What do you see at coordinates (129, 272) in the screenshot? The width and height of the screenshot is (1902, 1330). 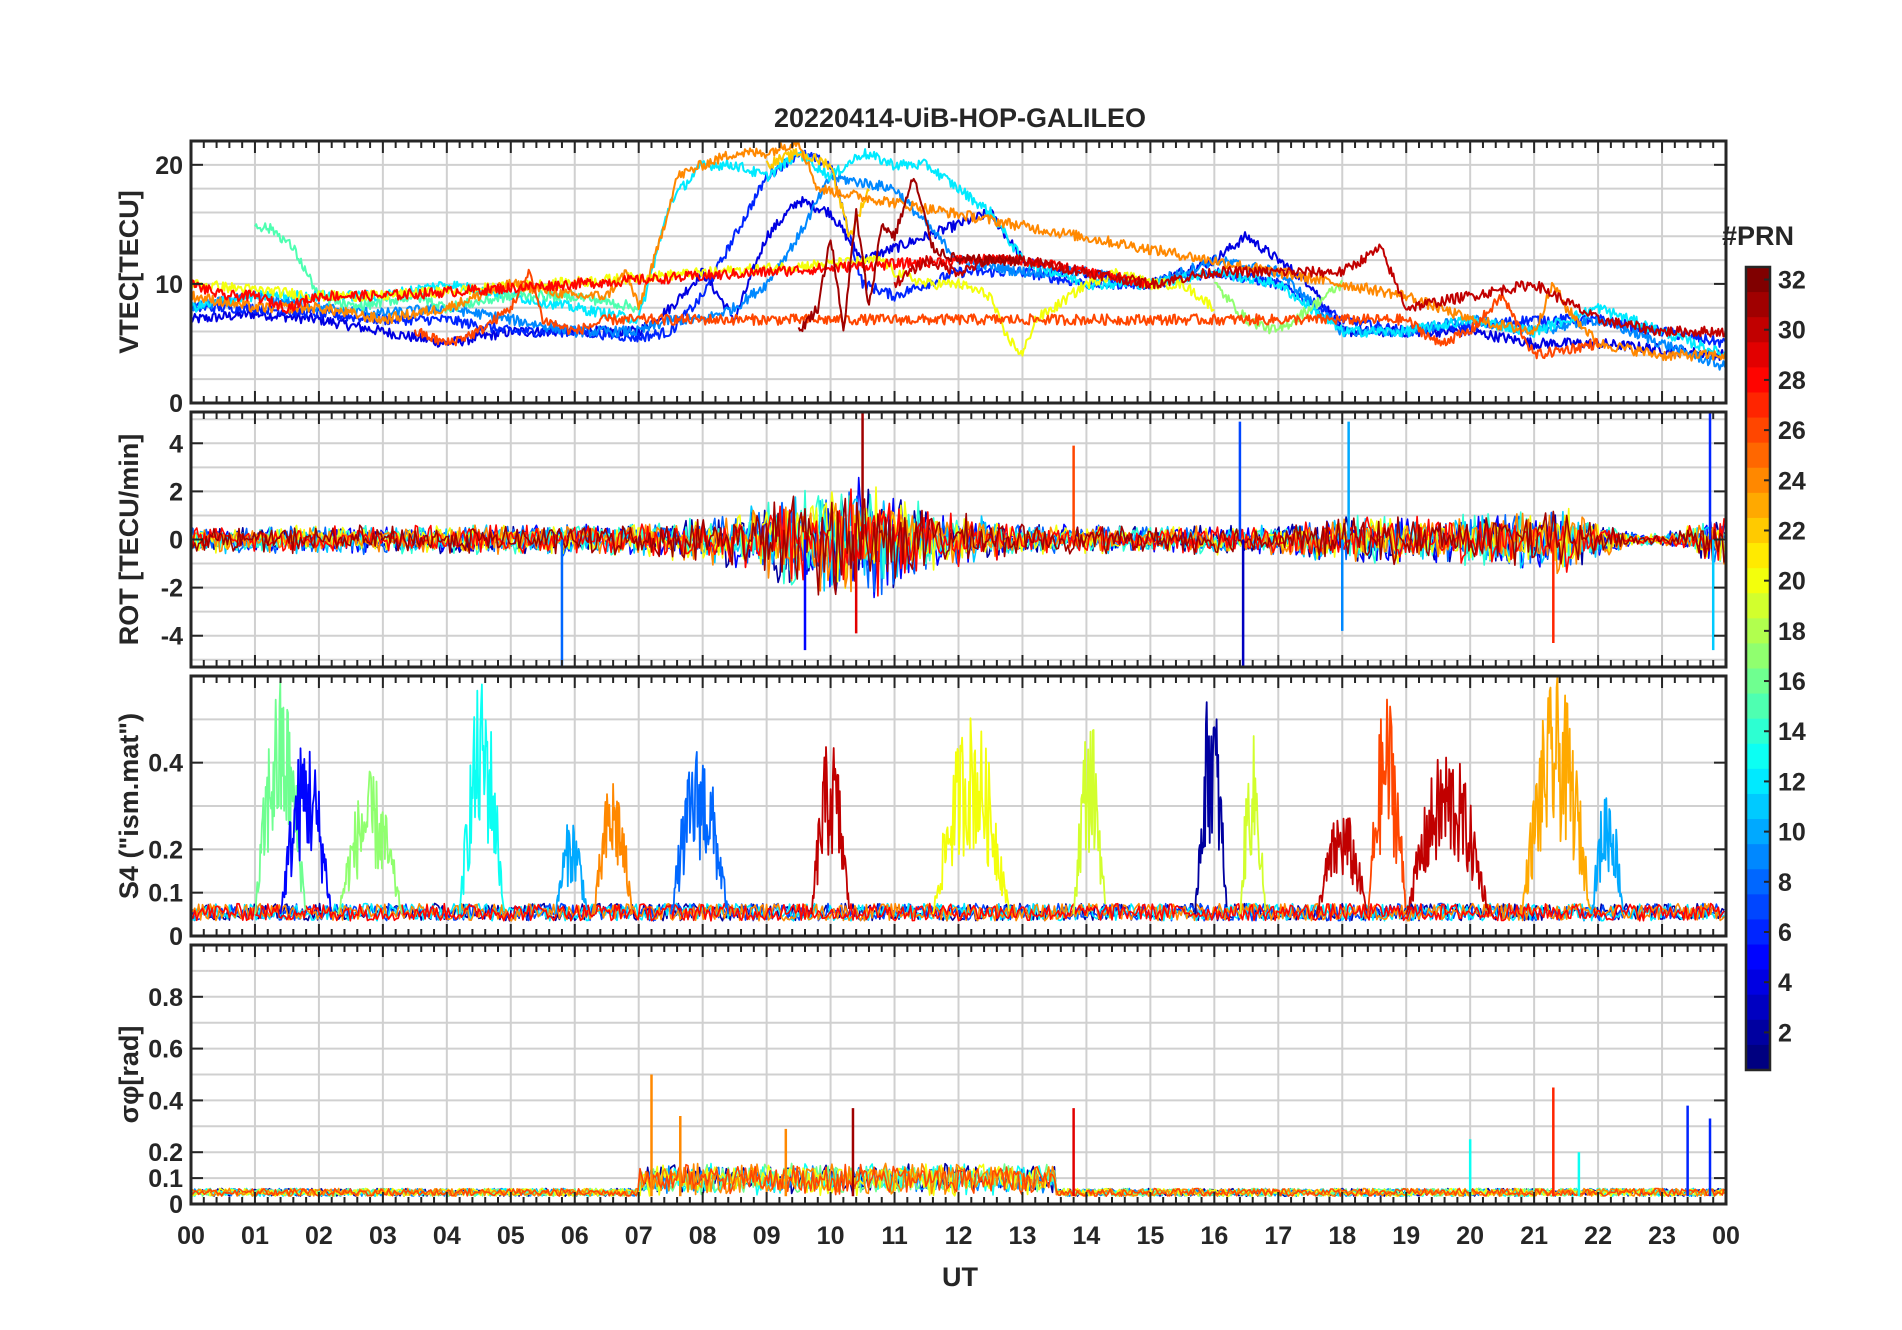 I see `y-axis-label: VTEC[TECU]` at bounding box center [129, 272].